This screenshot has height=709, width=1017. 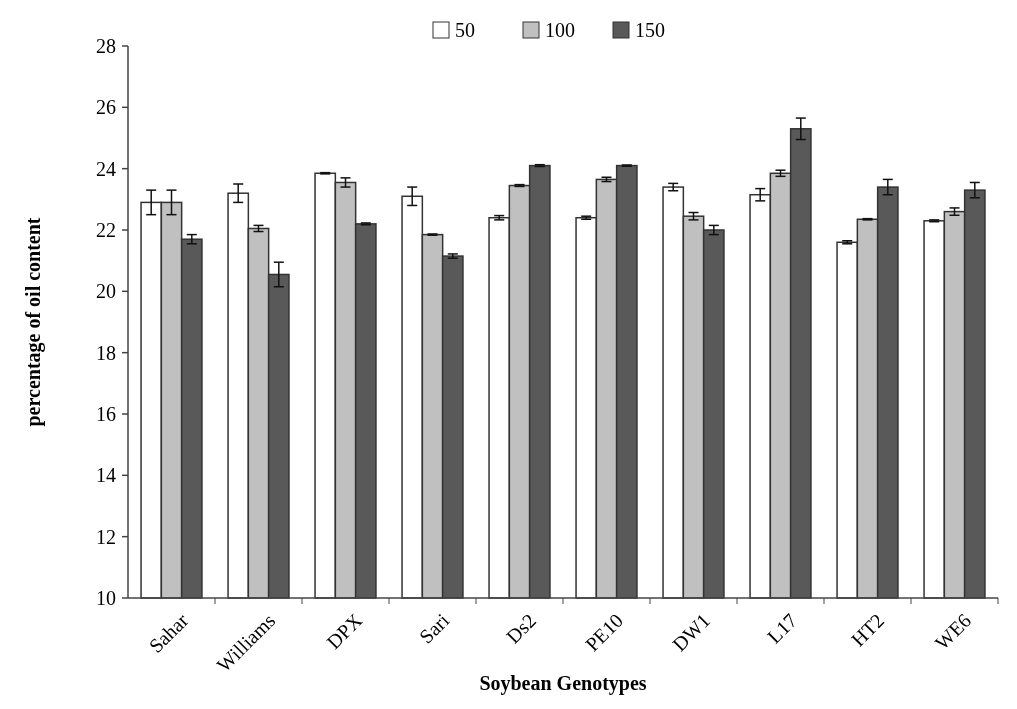 What do you see at coordinates (106, 414) in the screenshot?
I see `y-tick-label: 16` at bounding box center [106, 414].